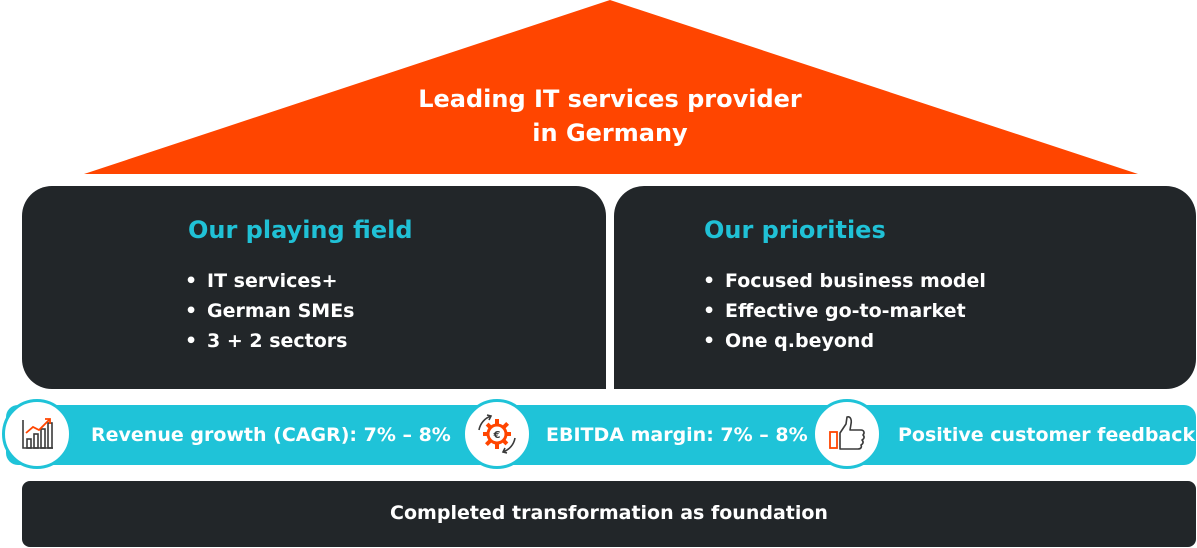  What do you see at coordinates (610, 99) in the screenshot?
I see `roof-title-line-1: Leading IT services provider` at bounding box center [610, 99].